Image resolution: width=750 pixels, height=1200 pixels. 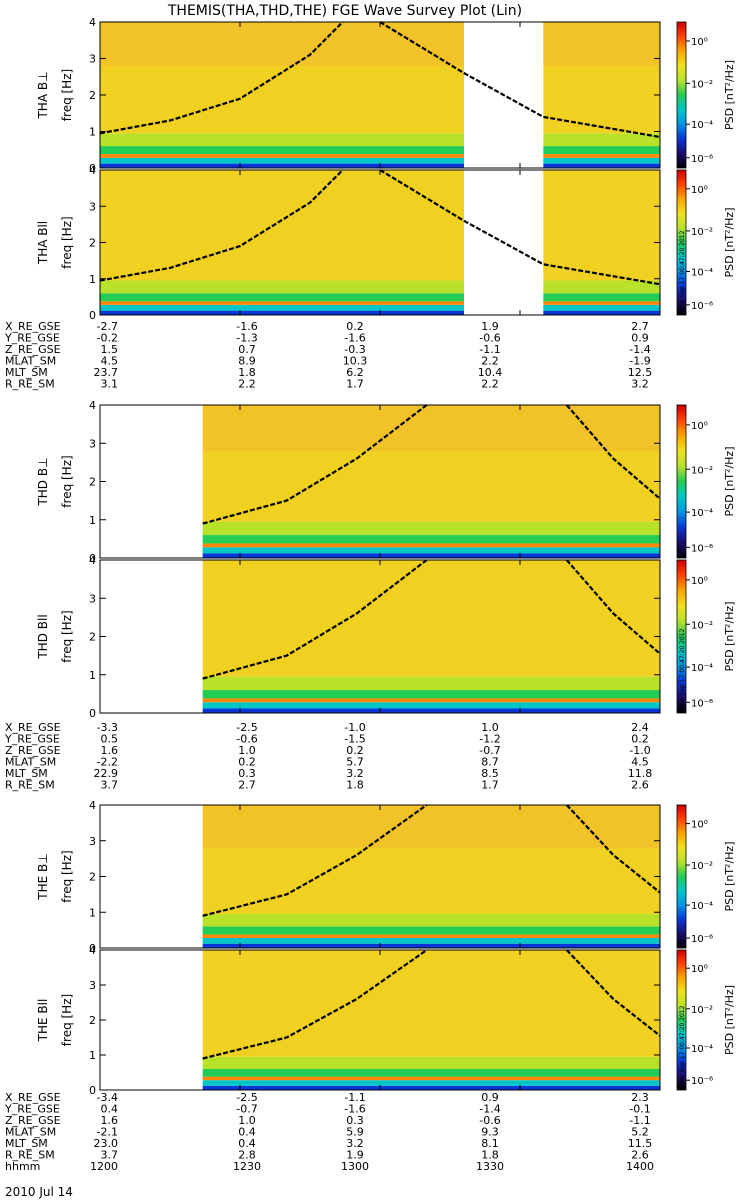 I want to click on orbit-value: 6.2, so click(x=355, y=372).